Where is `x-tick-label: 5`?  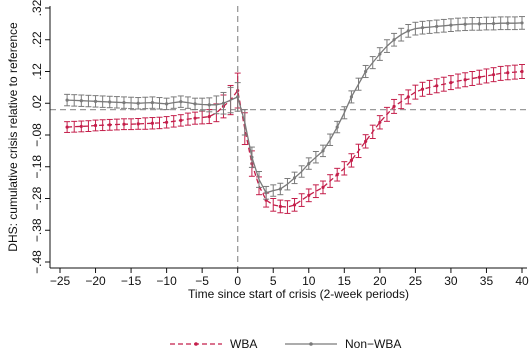
x-tick-label: 5 is located at coordinates (273, 281).